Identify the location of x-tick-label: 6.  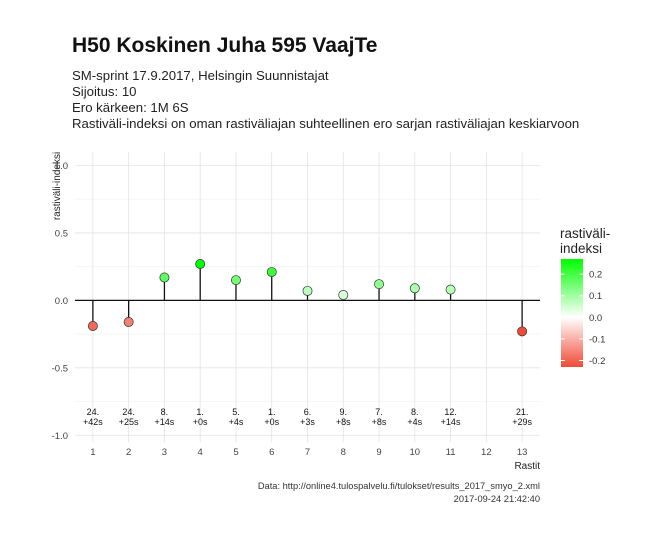
(271, 452).